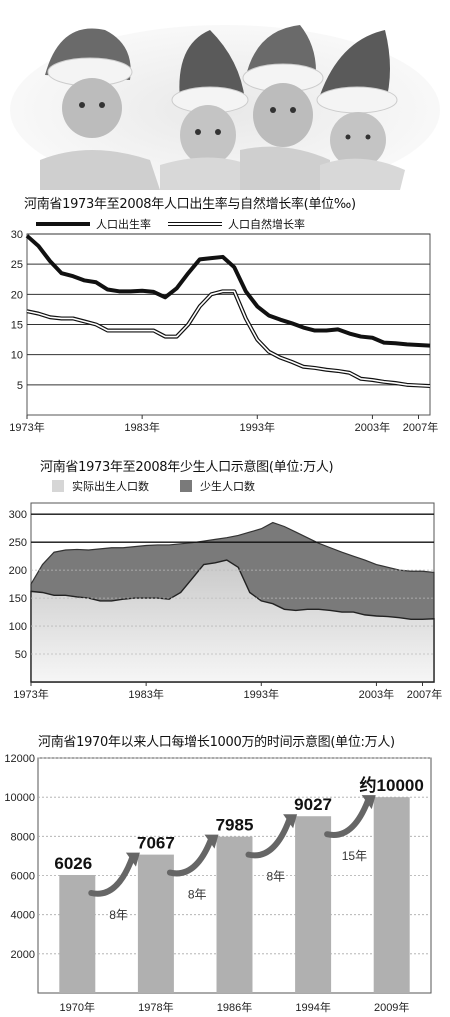  I want to click on bar-value-label: 6026, so click(73, 863).